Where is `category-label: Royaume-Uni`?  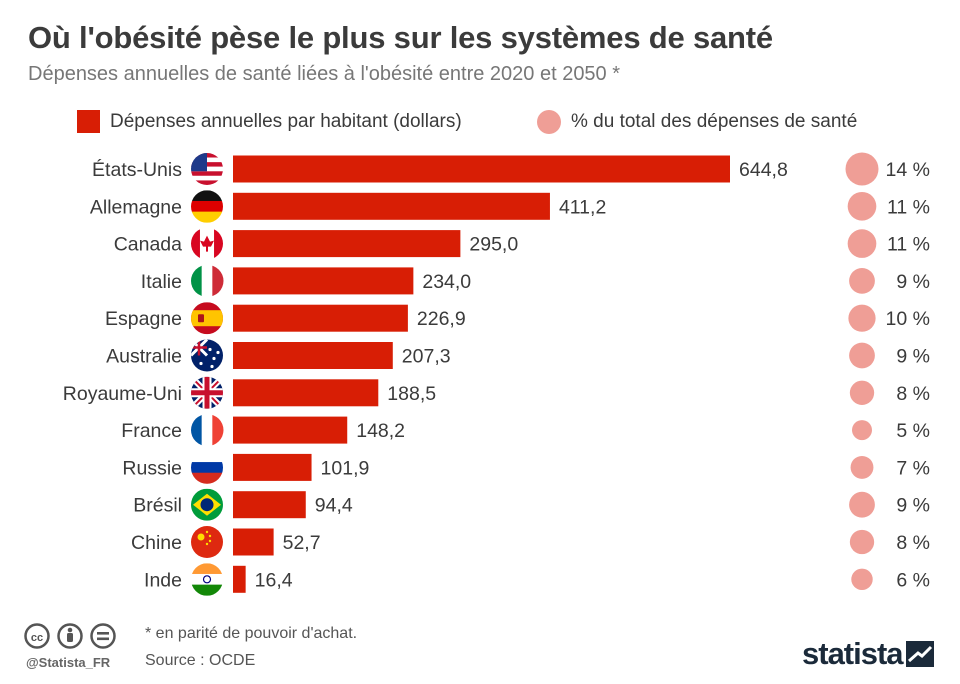
category-label: Royaume-Uni is located at coordinates (122, 394).